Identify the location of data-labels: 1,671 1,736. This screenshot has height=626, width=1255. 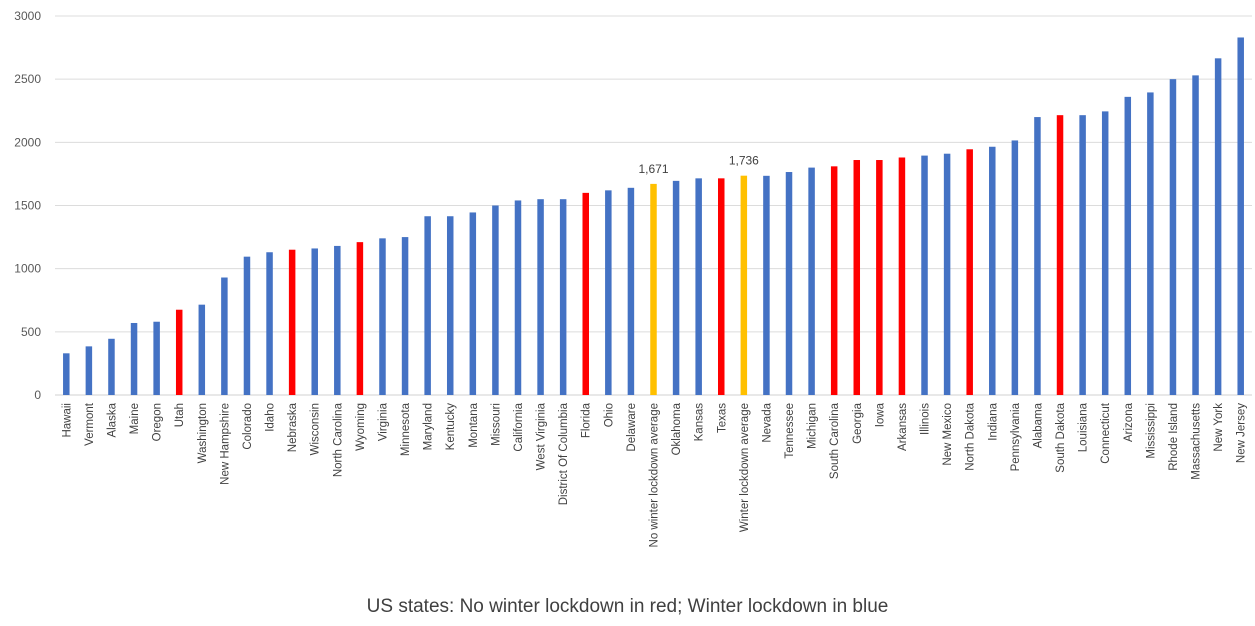
(698, 165).